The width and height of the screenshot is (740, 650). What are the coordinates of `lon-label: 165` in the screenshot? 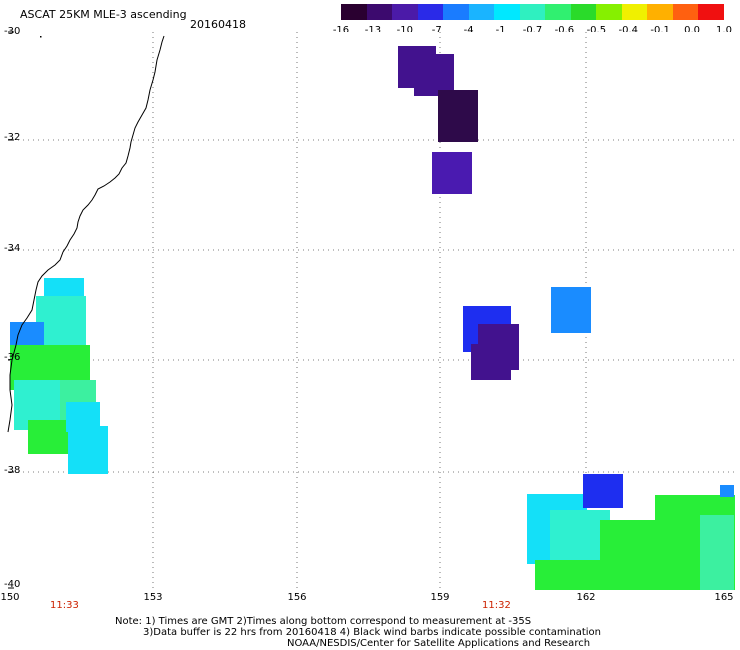 It's located at (724, 597).